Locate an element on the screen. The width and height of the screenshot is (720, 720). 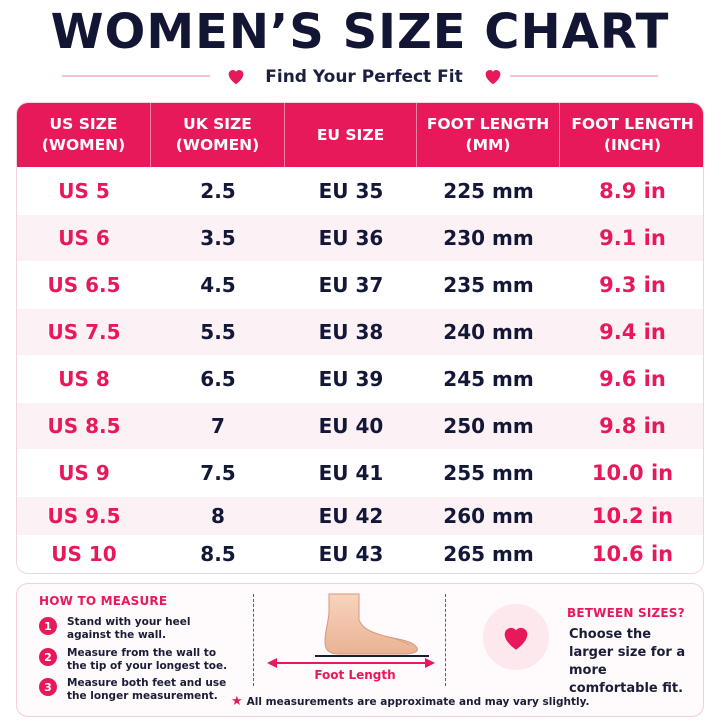
cell-foot-length-inch: 10.6 in is located at coordinates (632, 554).